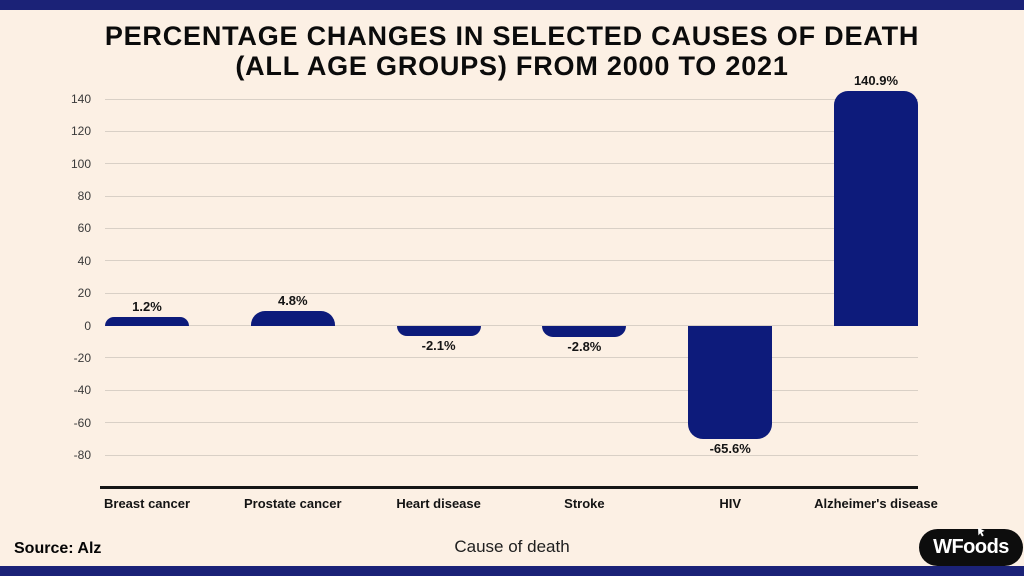  What do you see at coordinates (82, 455) in the screenshot?
I see `y-axis-tick-label: -80` at bounding box center [82, 455].